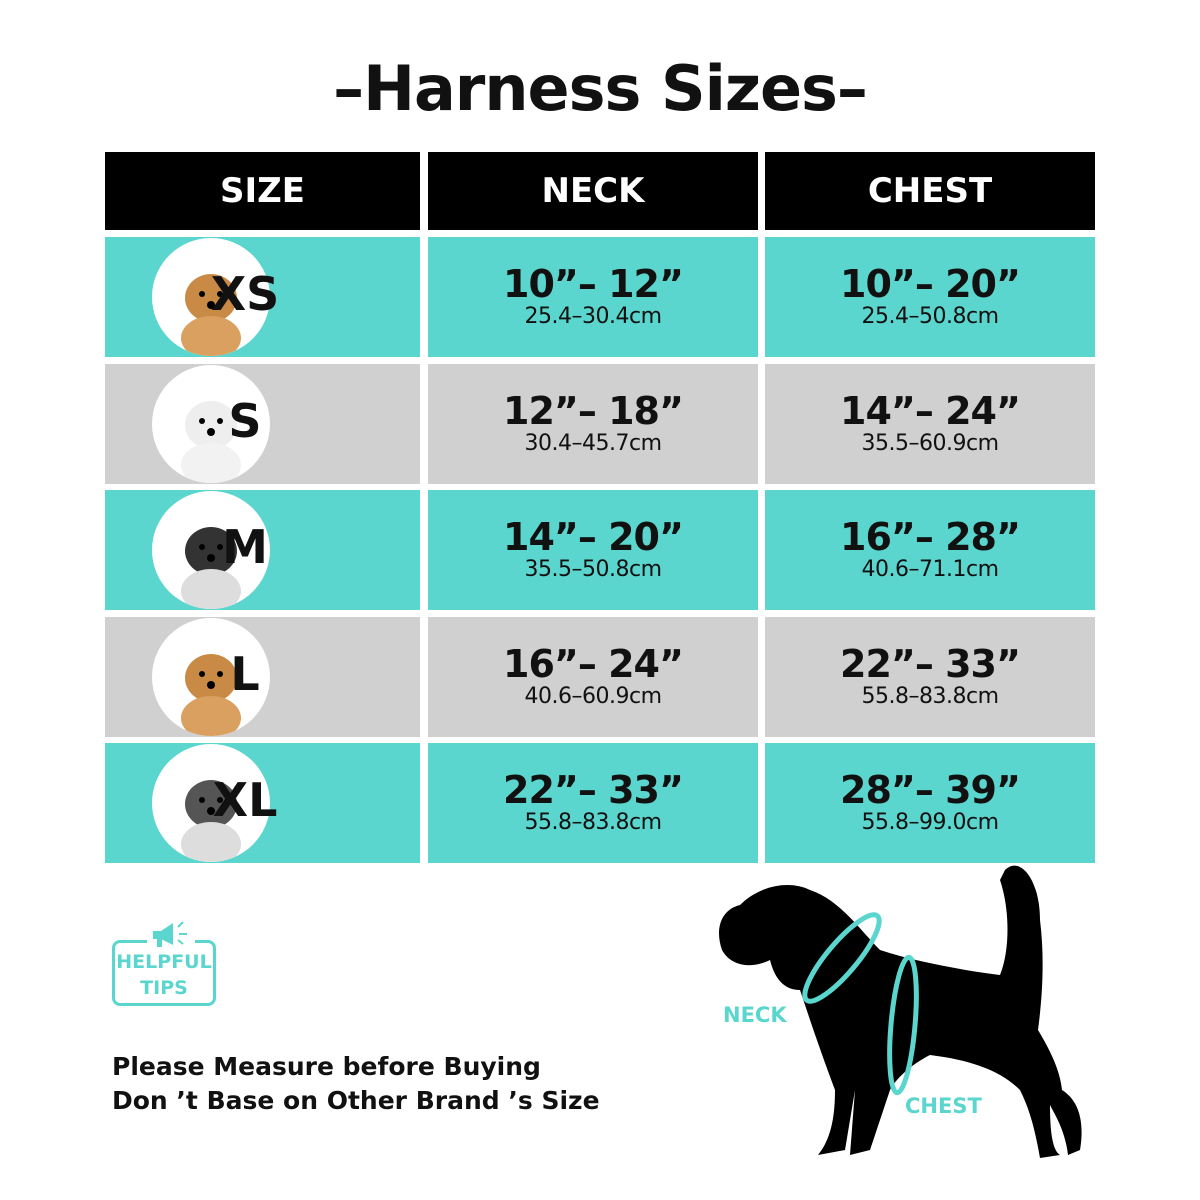 The height and width of the screenshot is (1200, 1200). What do you see at coordinates (930, 569) in the screenshot?
I see `chest-cm: 40.6–71.1cm` at bounding box center [930, 569].